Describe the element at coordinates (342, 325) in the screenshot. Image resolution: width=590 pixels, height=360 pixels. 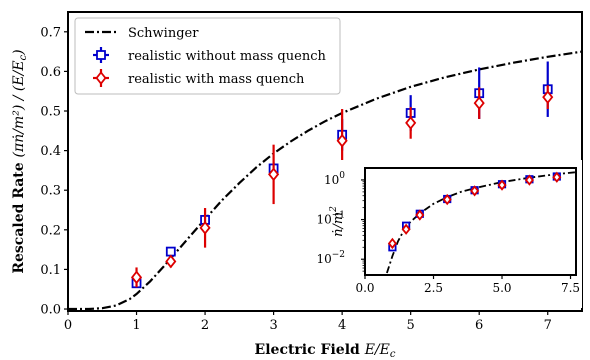
I see `x-tick-label: 4` at that location.